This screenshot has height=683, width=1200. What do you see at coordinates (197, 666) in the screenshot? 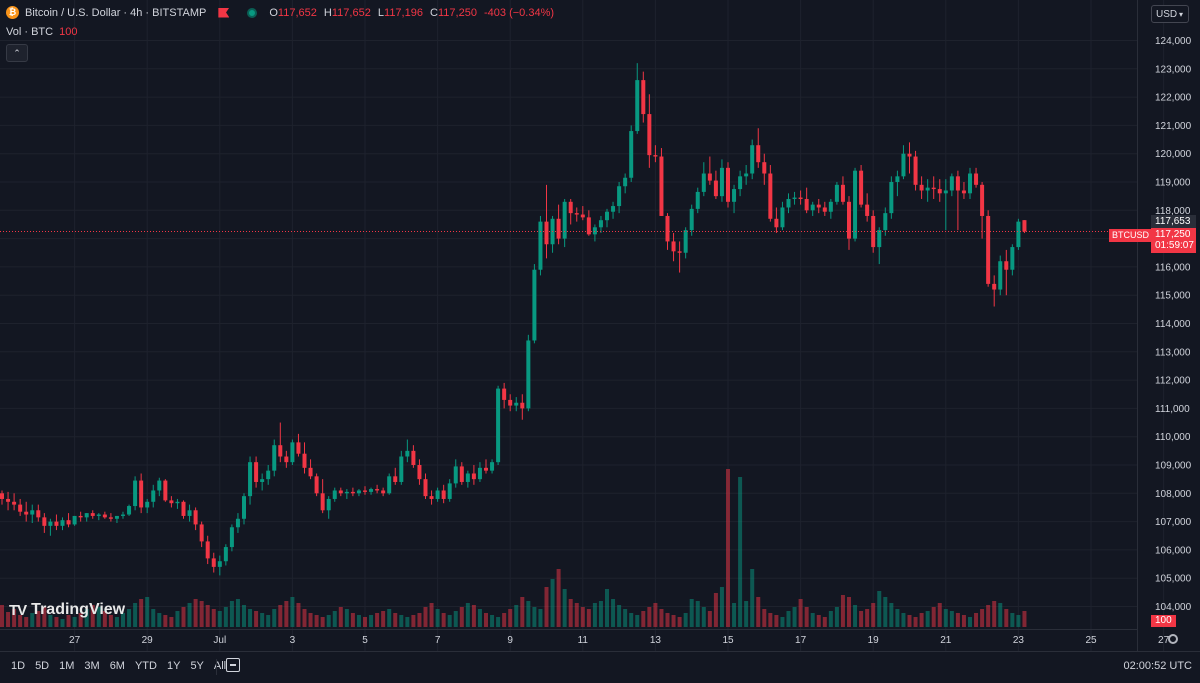
I see `range-5y-button: 5Y` at bounding box center [197, 666].